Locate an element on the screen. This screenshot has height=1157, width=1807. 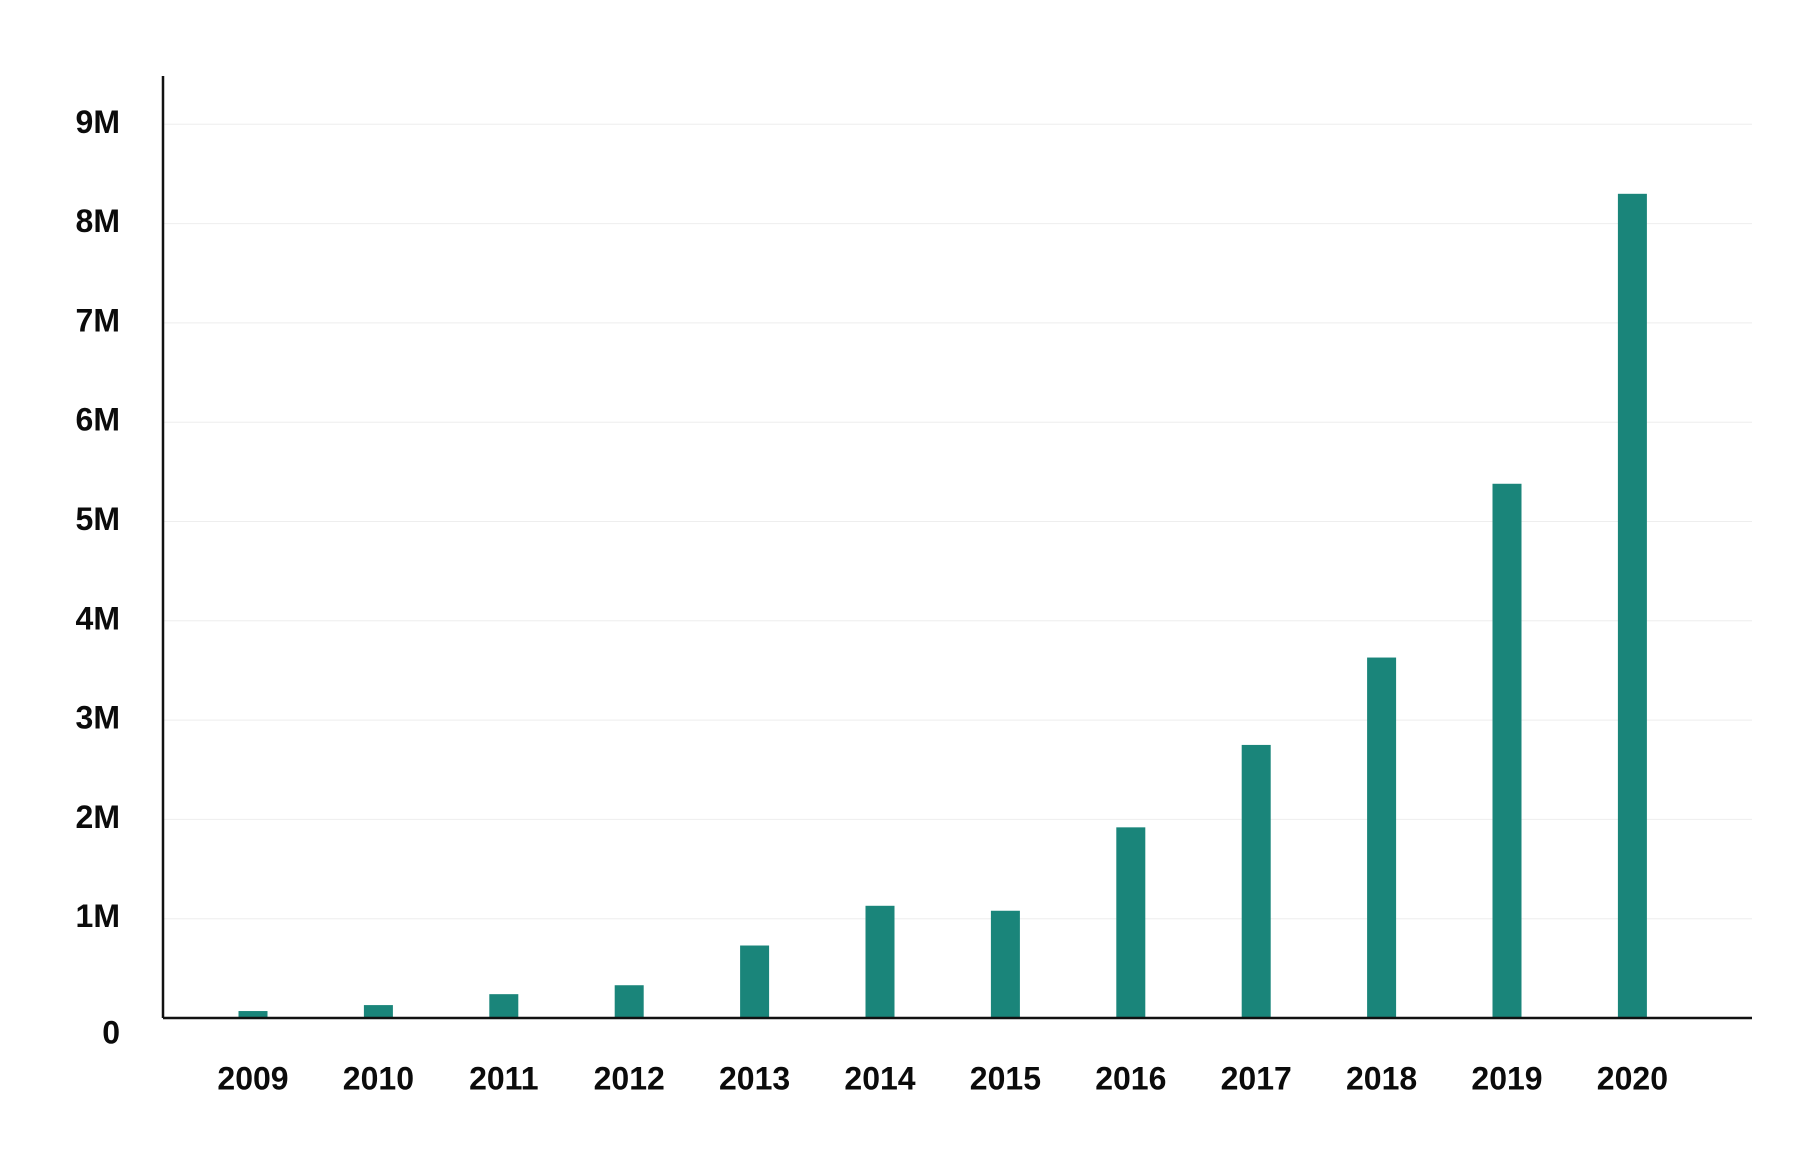
x-tick-label: 2017 is located at coordinates (1256, 1078).